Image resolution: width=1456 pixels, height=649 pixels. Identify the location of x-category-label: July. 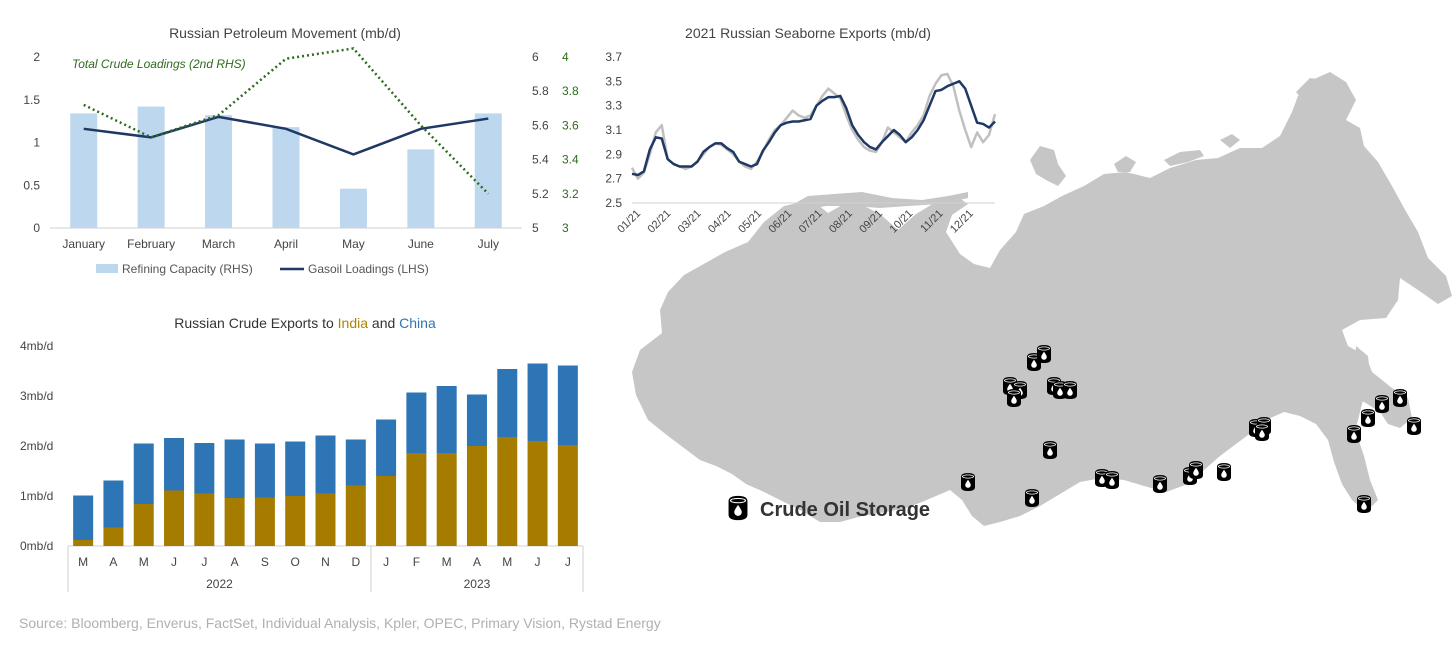
(488, 244).